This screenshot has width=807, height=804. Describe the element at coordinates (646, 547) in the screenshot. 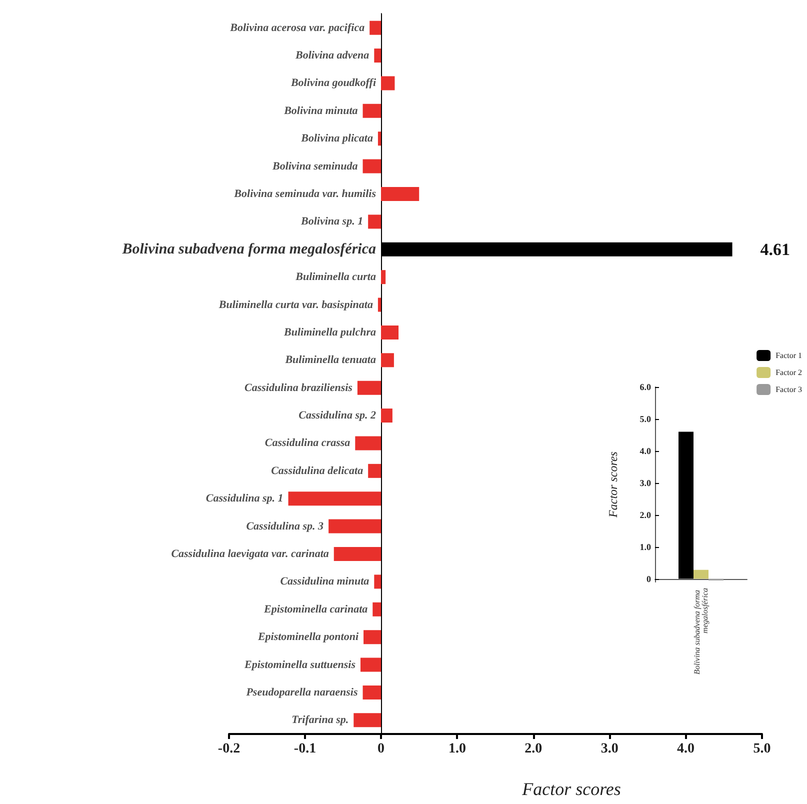

I see `y-tick-label: 1.0` at that location.